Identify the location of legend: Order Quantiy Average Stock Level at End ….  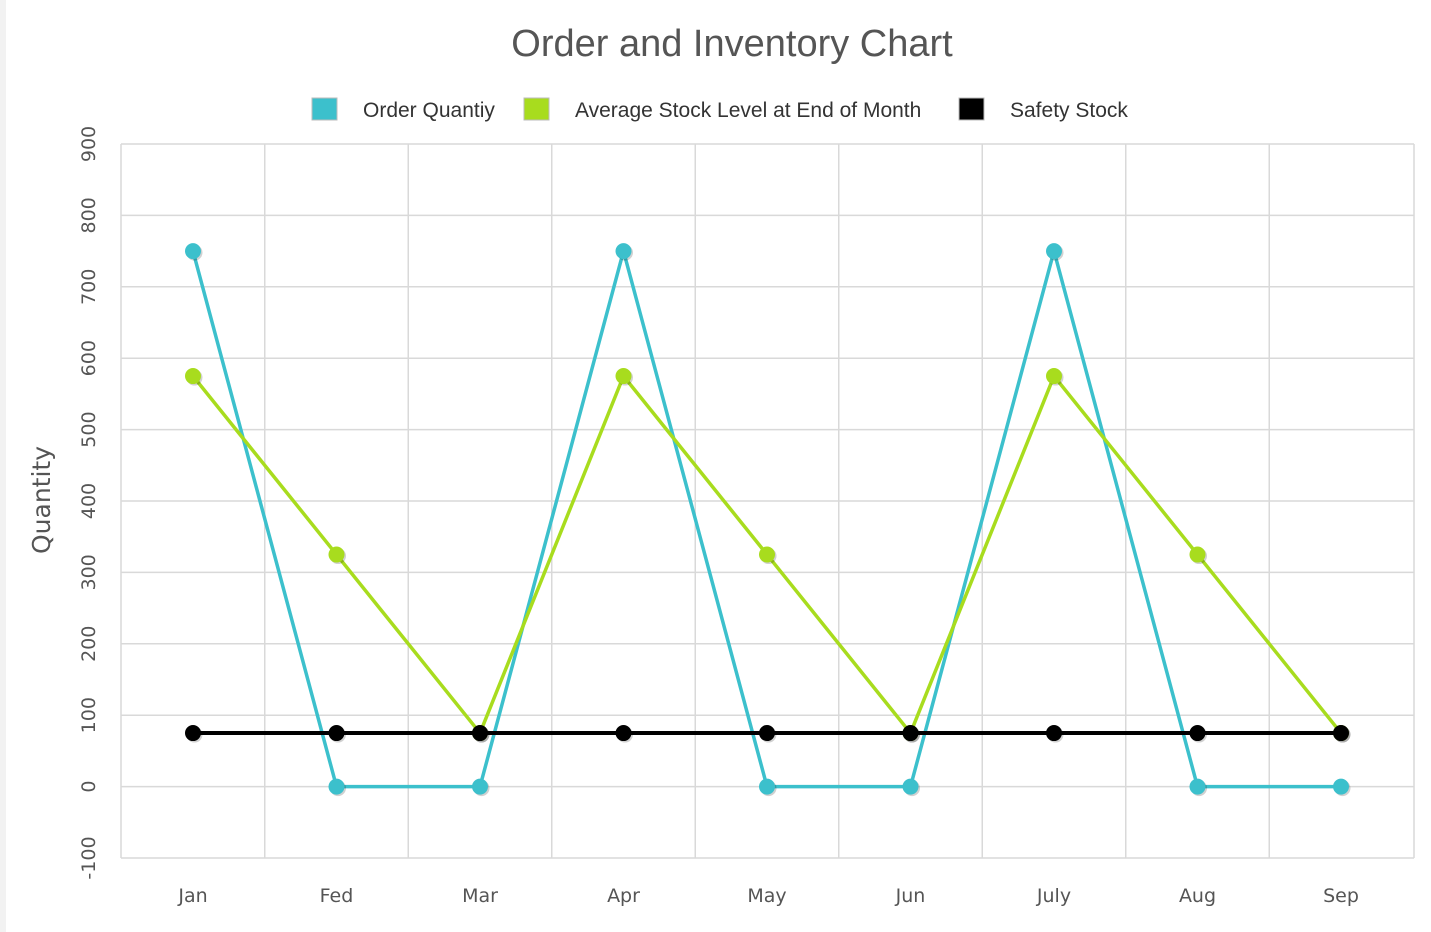
(719, 109).